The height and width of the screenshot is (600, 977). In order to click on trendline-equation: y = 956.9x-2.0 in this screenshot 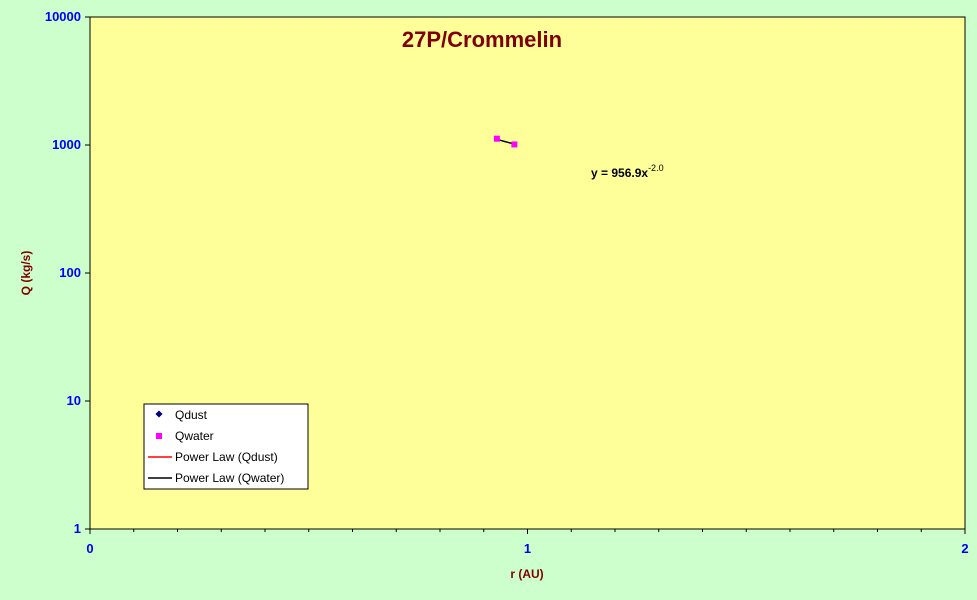, I will do `click(627, 171)`.